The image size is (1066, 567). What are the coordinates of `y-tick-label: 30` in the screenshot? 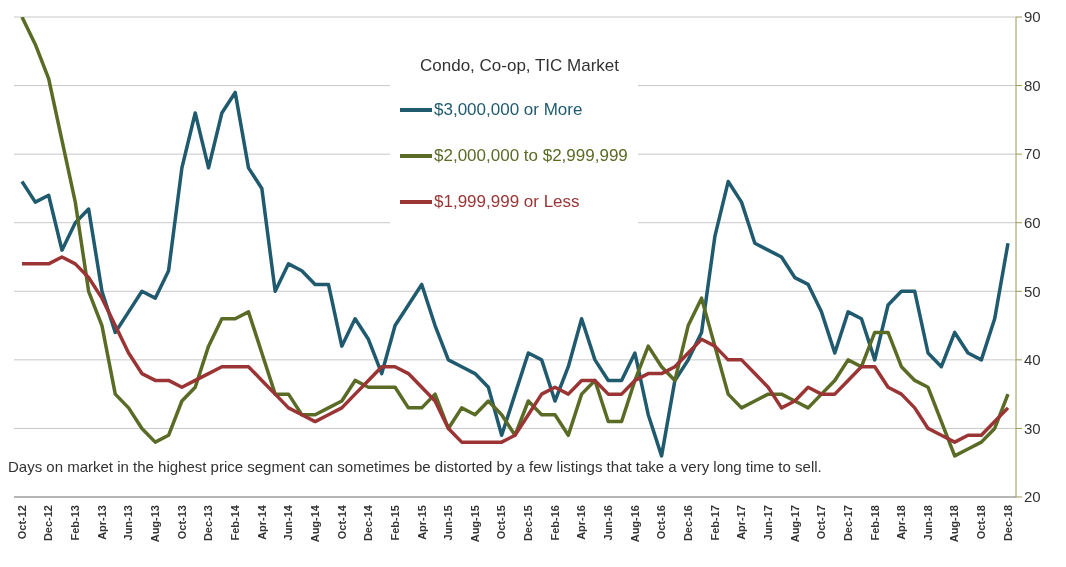 It's located at (1032, 428).